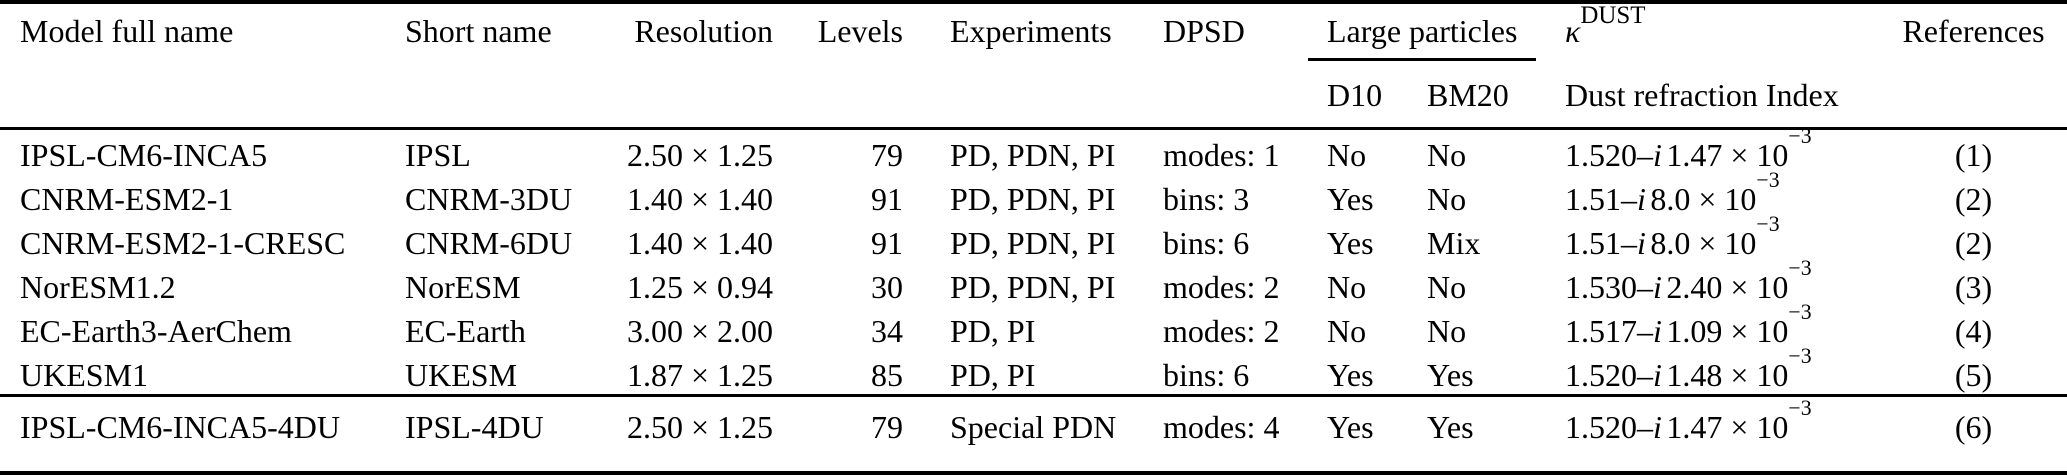 This screenshot has width=2067, height=475. Describe the element at coordinates (1593, 243) in the screenshot. I see `ri-real: 1.51` at that location.